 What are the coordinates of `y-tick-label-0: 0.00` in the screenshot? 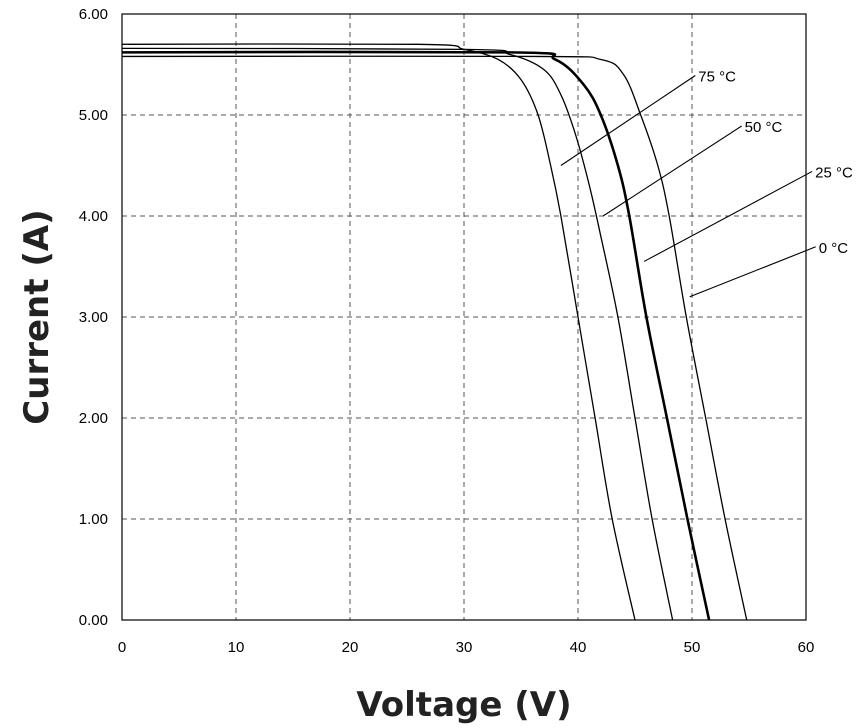 It's located at (93, 620).